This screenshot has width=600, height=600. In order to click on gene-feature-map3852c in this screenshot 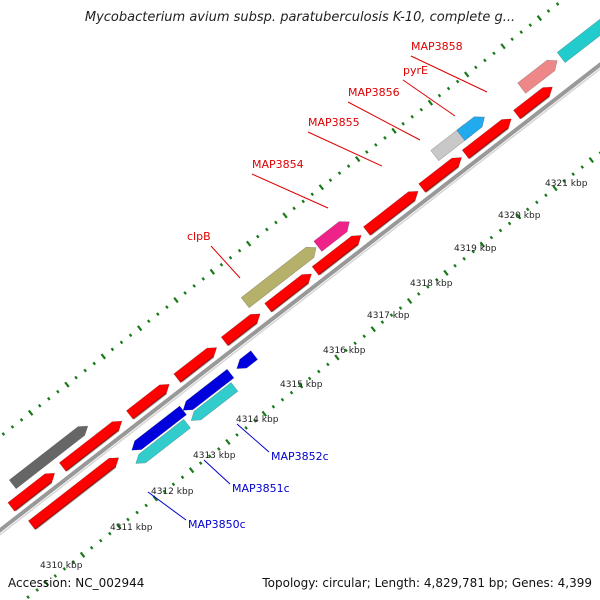, I will do `click(208, 389)`.